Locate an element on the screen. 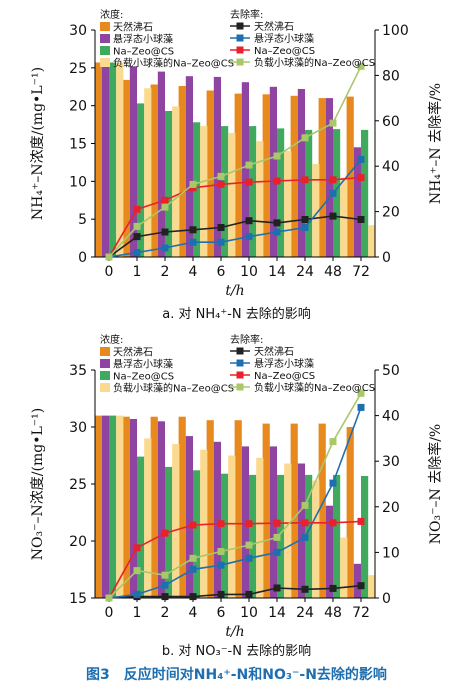 Image resolution: width=473 pixels, height=692 pixels. x-tick-label: 10 is located at coordinates (249, 613).